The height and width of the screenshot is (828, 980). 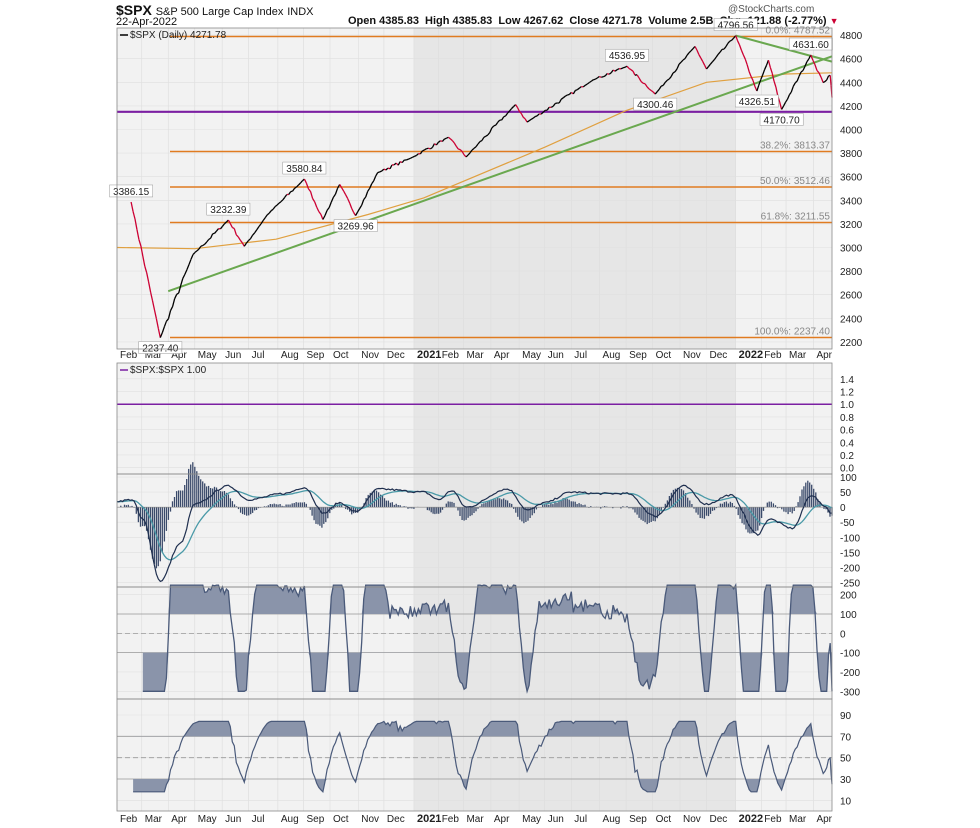 I want to click on y-tick-label: 4800, so click(x=851, y=36).